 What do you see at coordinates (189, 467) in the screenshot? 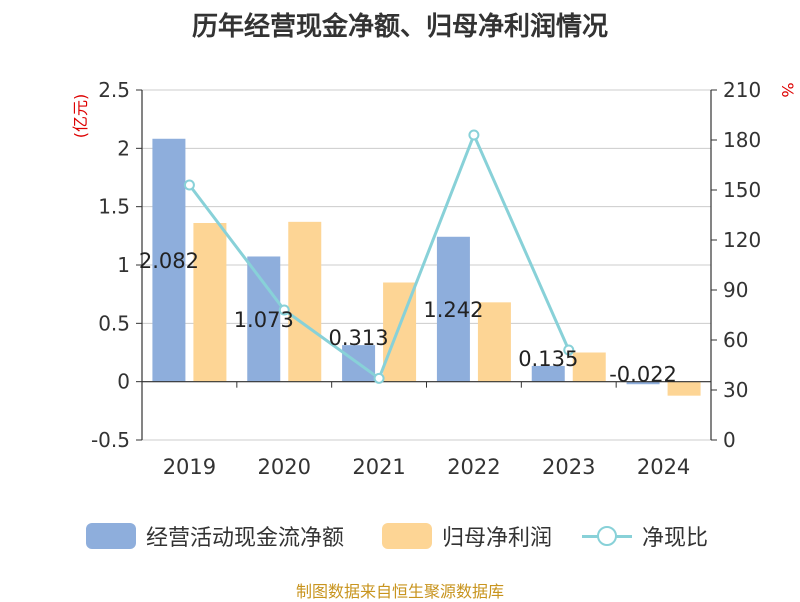
I see `x-tick-label-2019: 2019` at bounding box center [189, 467].